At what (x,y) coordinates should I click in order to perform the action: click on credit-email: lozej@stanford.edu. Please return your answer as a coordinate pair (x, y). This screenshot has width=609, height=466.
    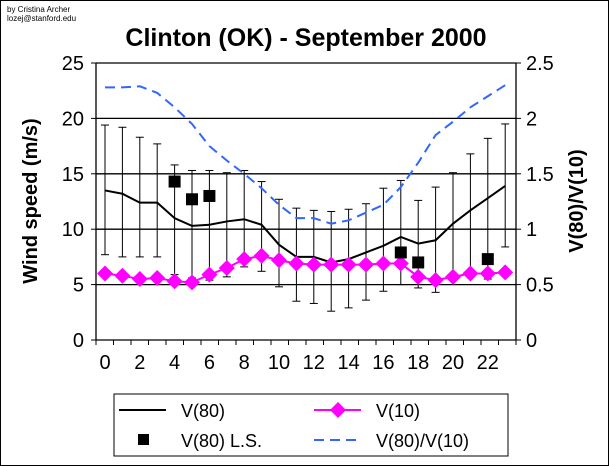
    Looking at the image, I should click on (42, 18).